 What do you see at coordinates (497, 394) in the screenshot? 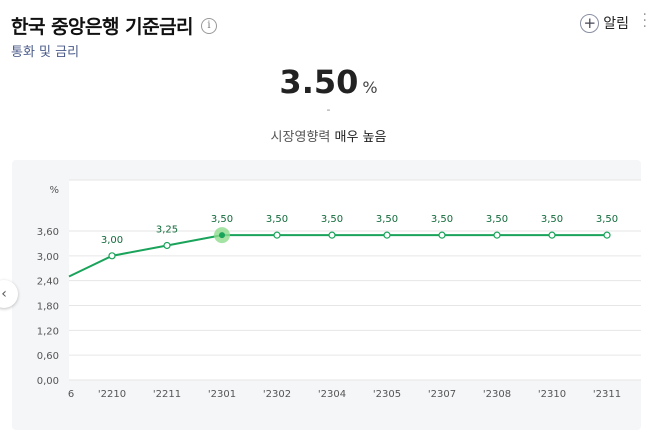
I see `x-tick-label: '2308` at bounding box center [497, 394].